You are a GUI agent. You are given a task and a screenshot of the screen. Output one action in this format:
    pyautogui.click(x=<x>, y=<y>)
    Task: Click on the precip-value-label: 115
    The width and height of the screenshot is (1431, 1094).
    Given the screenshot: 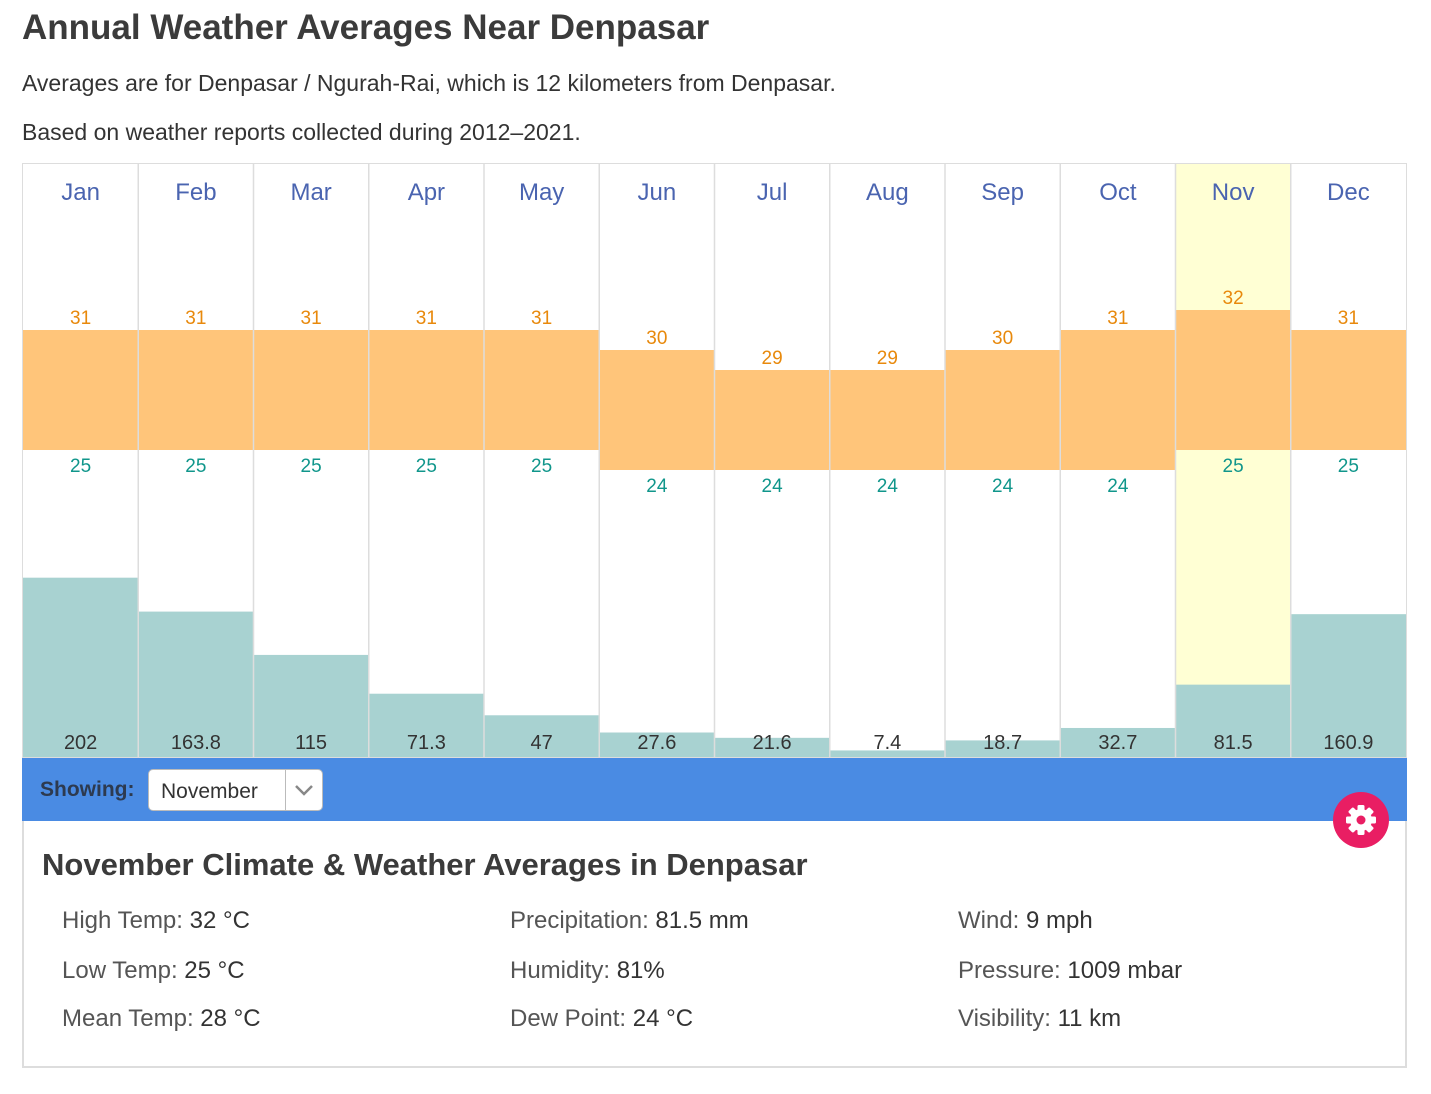 What is the action you would take?
    pyautogui.click(x=311, y=743)
    